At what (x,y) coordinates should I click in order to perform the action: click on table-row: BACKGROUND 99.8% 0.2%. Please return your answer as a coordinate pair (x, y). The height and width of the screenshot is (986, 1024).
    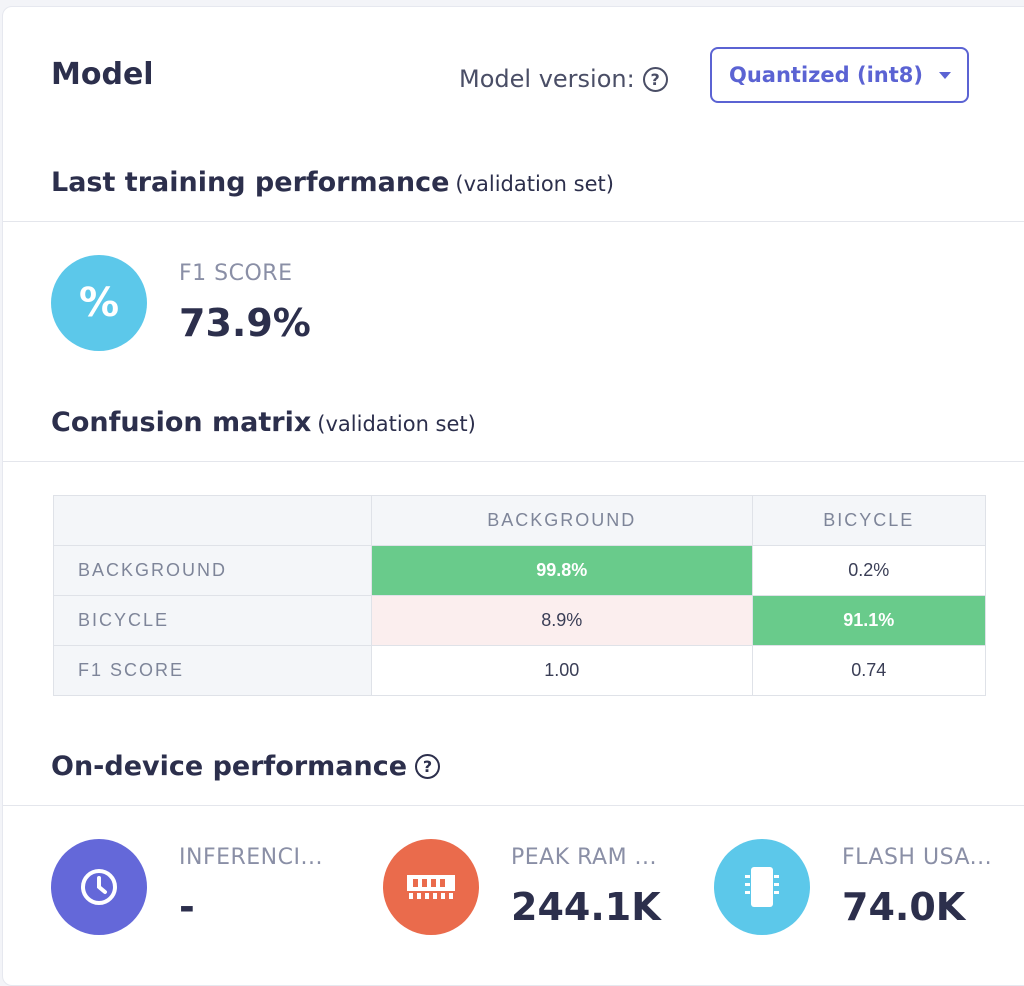
    Looking at the image, I should click on (520, 570).